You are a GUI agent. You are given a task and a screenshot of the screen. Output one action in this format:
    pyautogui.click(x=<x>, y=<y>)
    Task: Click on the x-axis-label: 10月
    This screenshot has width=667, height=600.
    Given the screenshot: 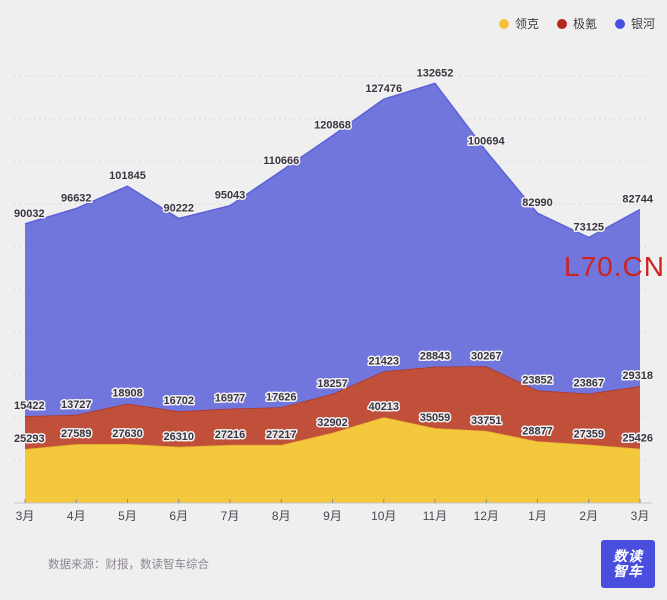 What is the action you would take?
    pyautogui.click(x=383, y=516)
    